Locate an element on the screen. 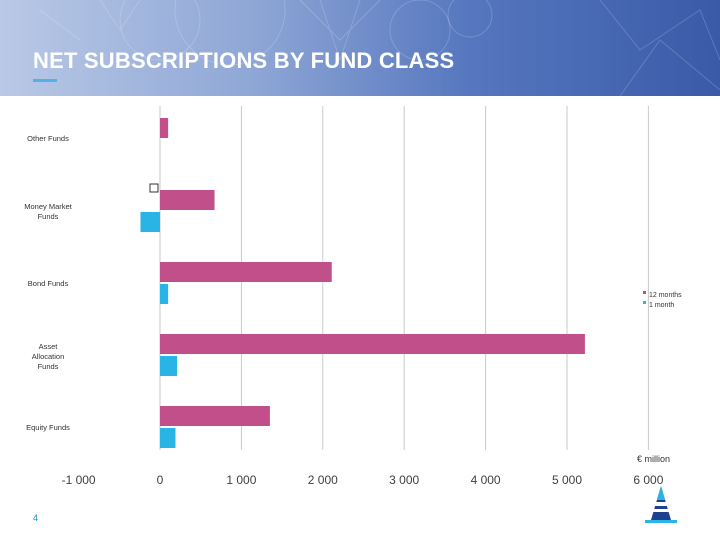 The image size is (720, 540). page-title: NET SUBSCRIPTIONS BY FUND CLASS is located at coordinates (244, 60).